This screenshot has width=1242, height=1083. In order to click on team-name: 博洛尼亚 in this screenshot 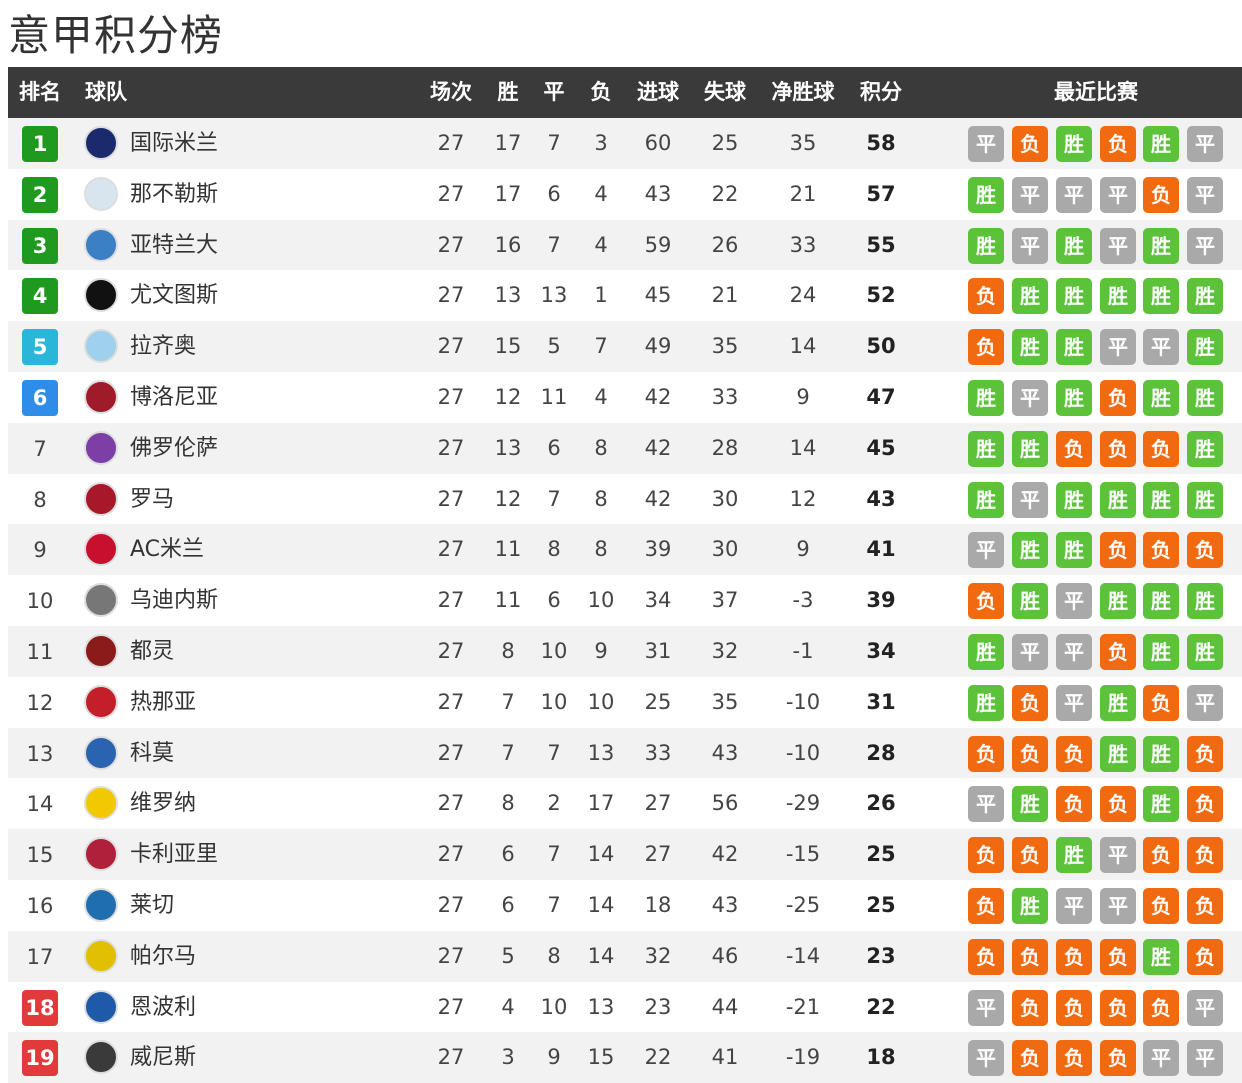, I will do `click(174, 397)`.